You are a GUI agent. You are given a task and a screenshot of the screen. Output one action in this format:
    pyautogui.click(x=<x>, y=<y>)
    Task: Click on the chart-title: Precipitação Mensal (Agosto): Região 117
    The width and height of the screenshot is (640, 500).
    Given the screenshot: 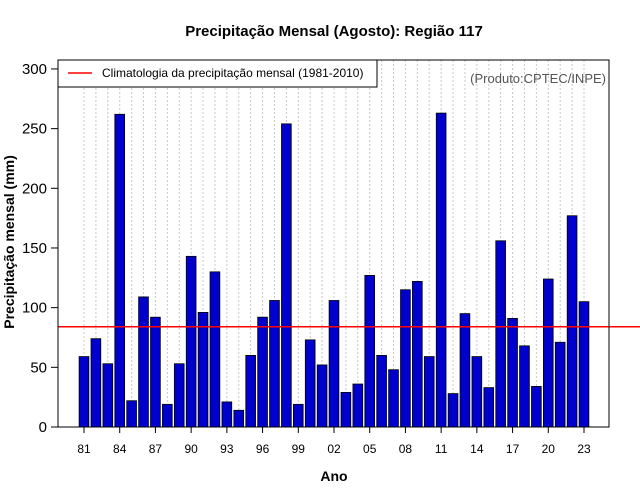 What is the action you would take?
    pyautogui.click(x=334, y=31)
    